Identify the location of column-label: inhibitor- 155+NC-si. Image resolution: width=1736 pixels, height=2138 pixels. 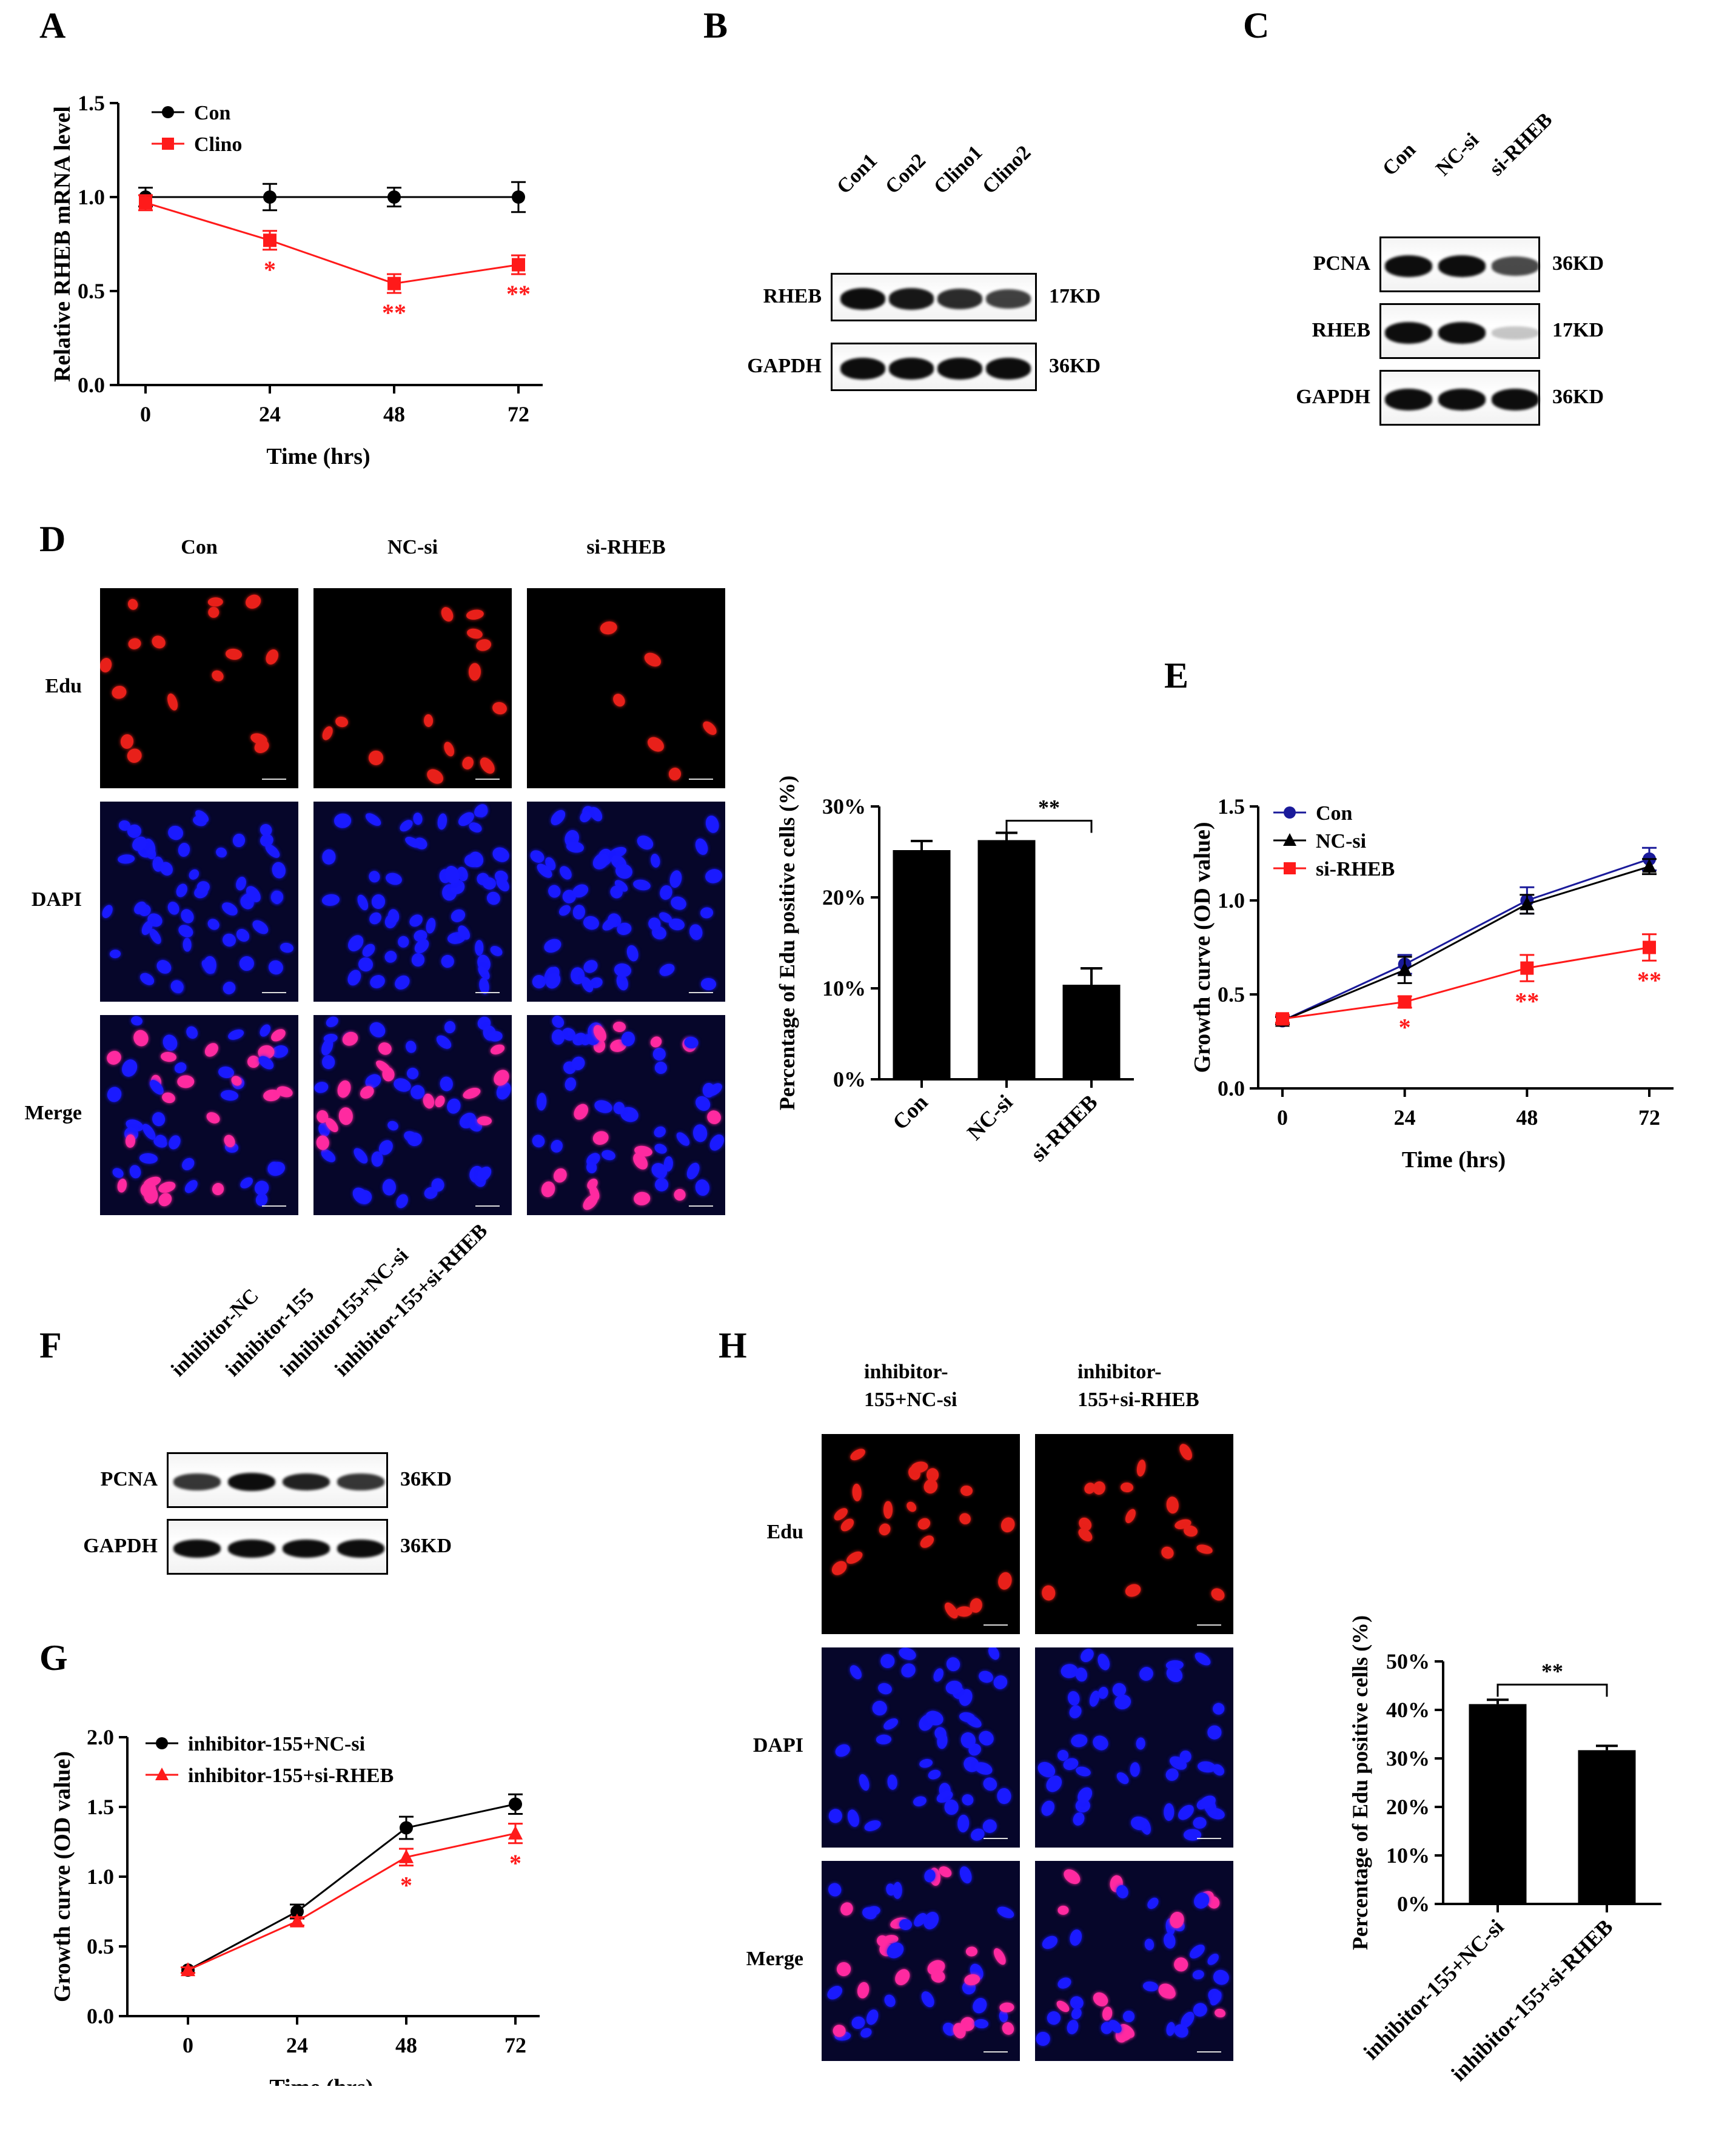
(911, 1386).